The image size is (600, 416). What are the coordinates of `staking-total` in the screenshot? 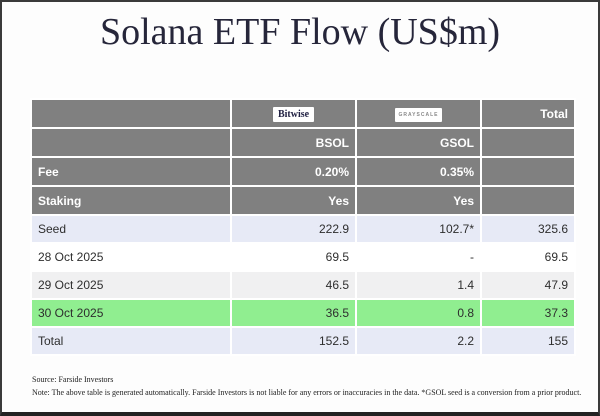 It's located at (528, 200).